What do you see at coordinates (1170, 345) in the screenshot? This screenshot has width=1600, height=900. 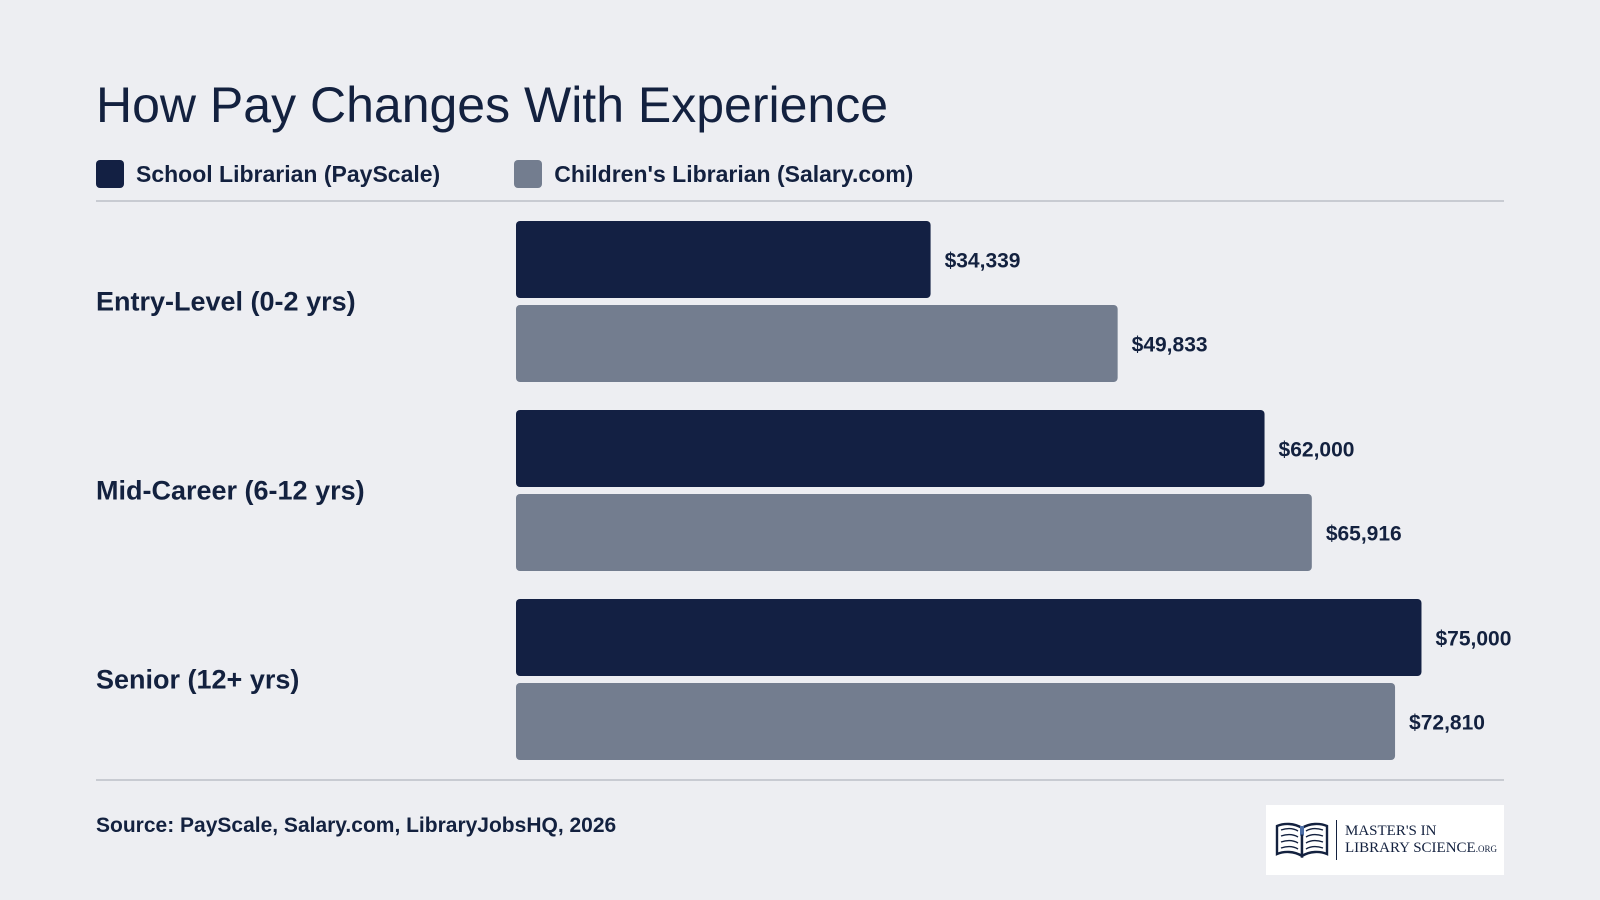 I see `data-label-children-s-librarian-salary-com-entry-level-0-2-yrs: $49,833` at bounding box center [1170, 345].